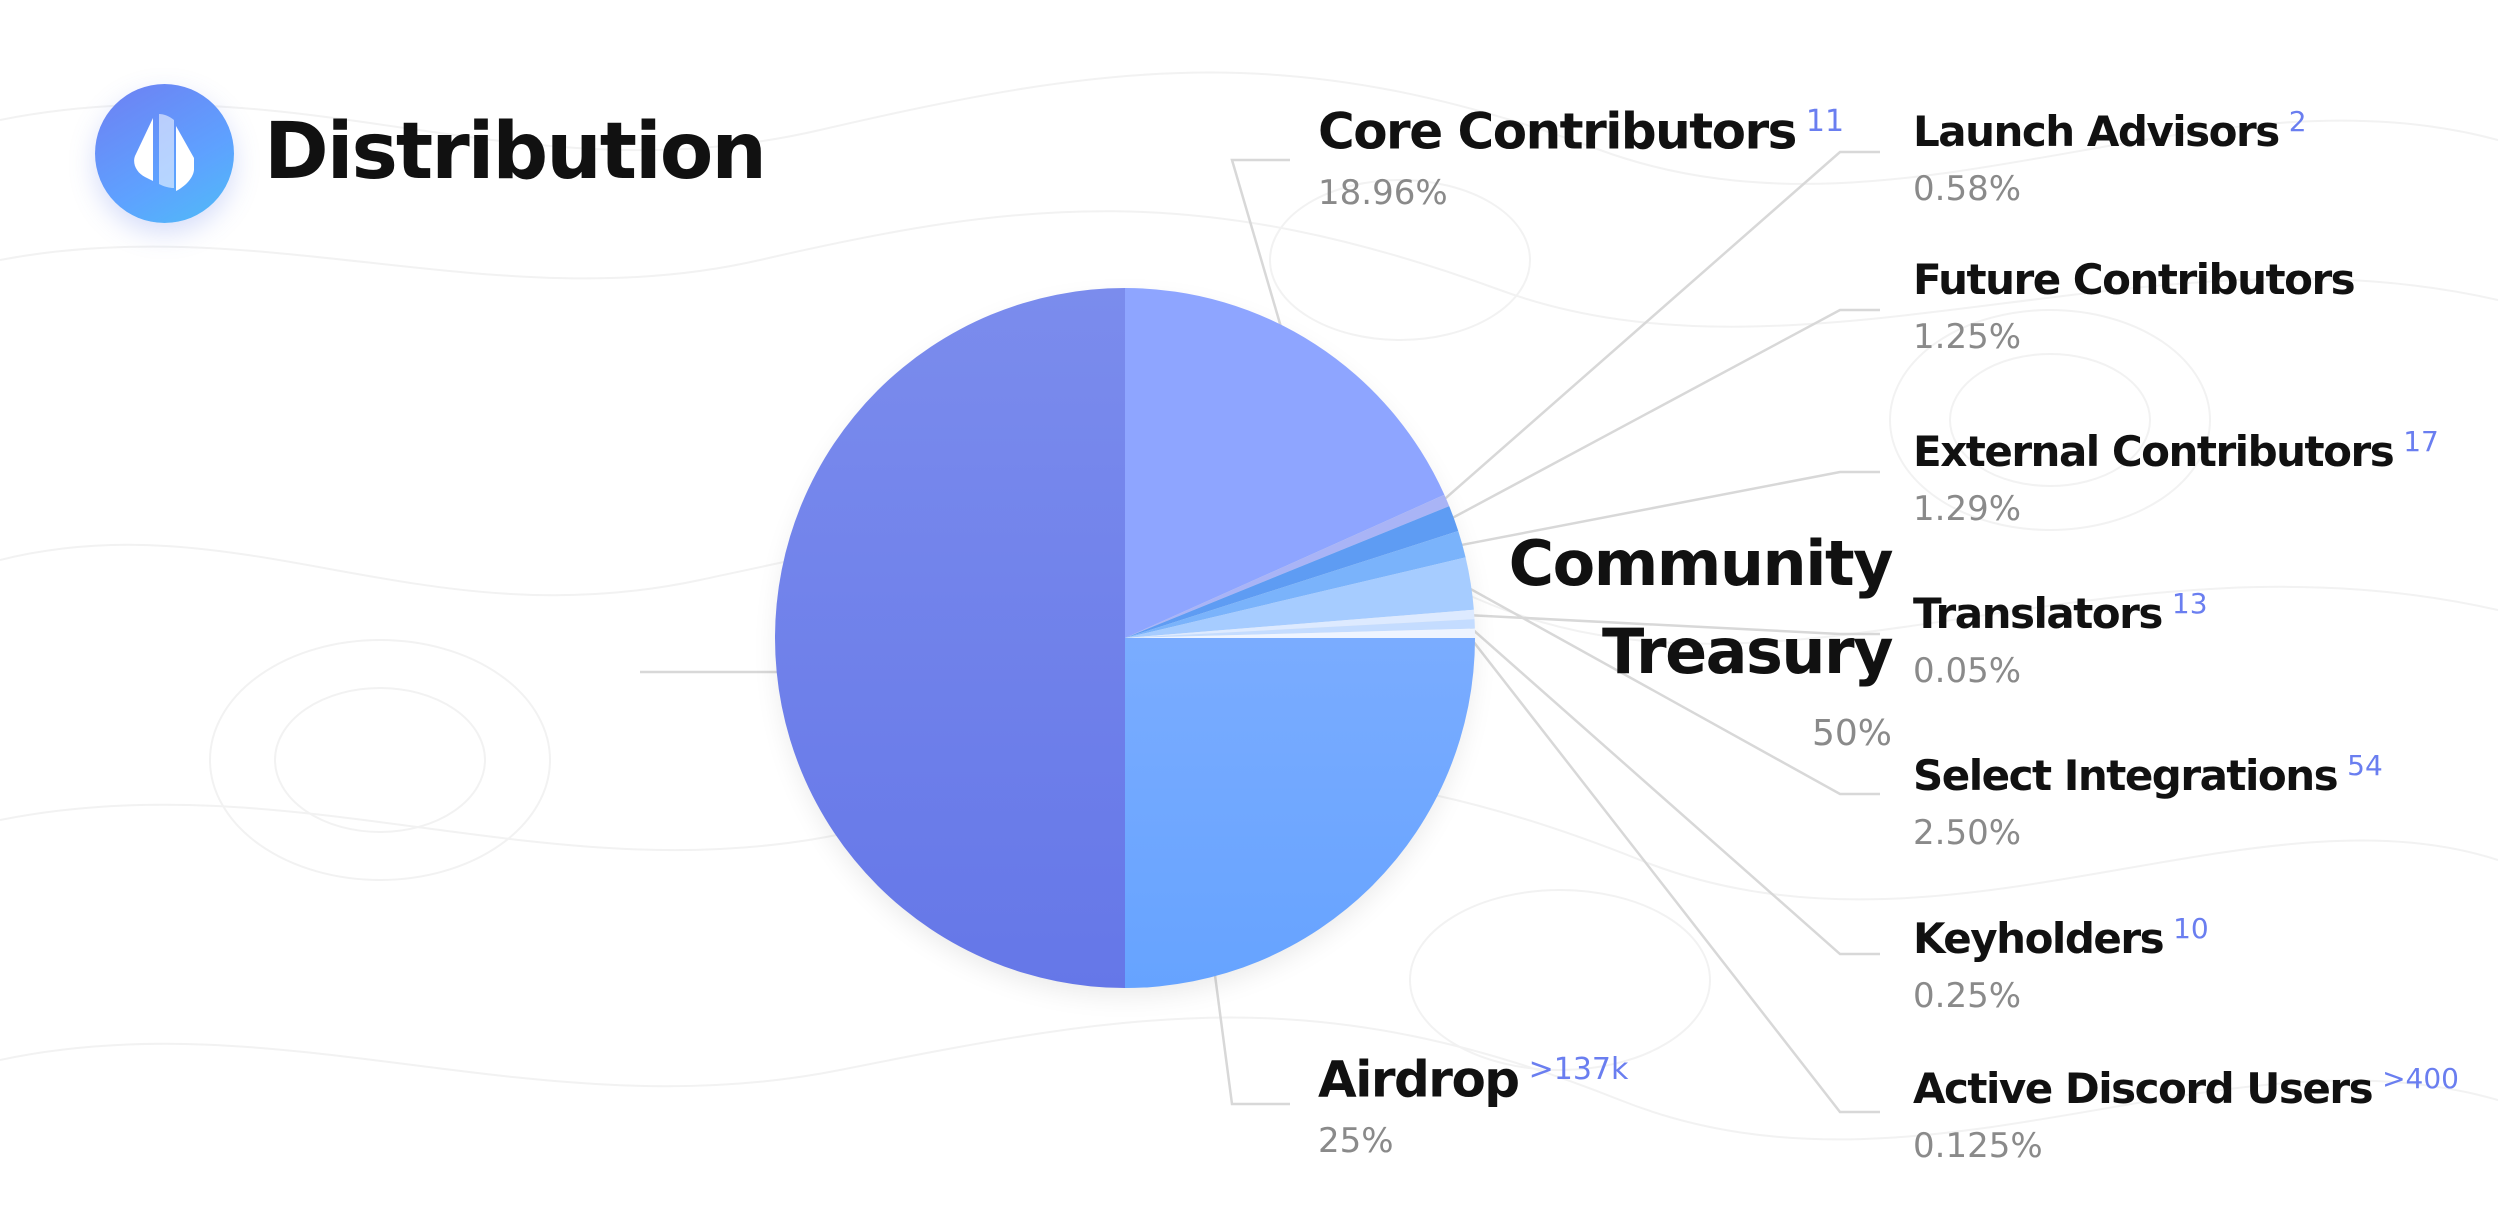 Image resolution: width=2498 pixels, height=1208 pixels. I want to click on slice-name: External Contributors 17, so click(2176, 447).